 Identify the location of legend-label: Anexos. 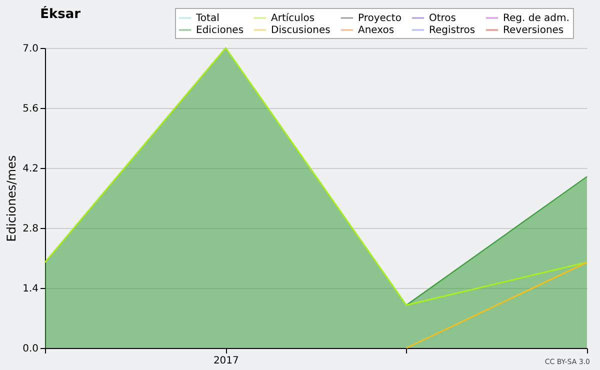
(376, 30).